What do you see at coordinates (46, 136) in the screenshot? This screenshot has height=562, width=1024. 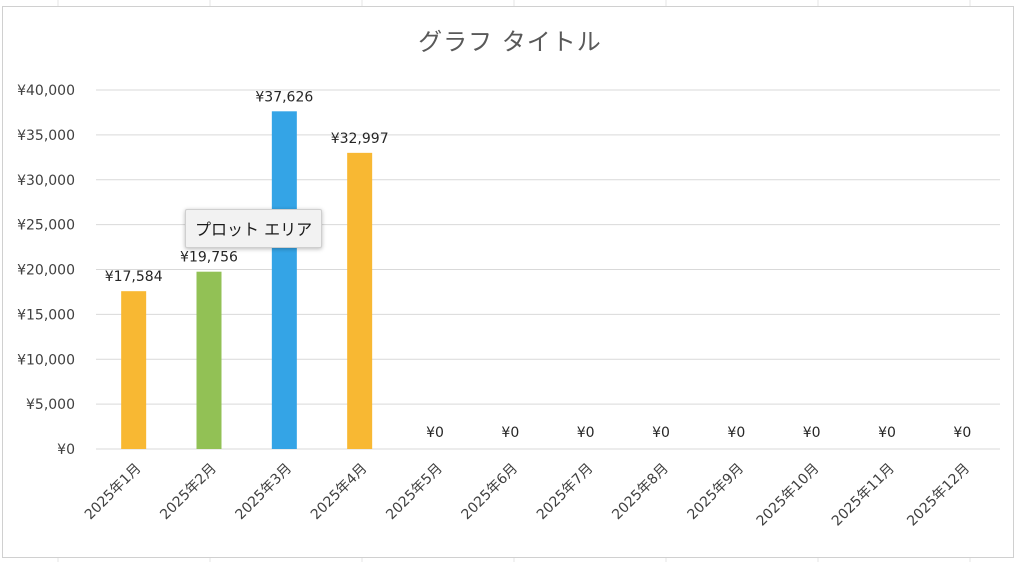 I see `y-tick-label: ¥35,000` at bounding box center [46, 136].